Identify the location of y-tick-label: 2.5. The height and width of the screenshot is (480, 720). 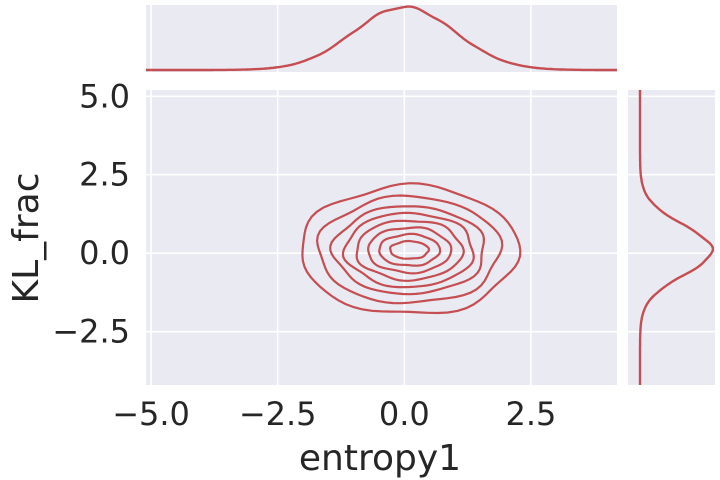
(104, 175).